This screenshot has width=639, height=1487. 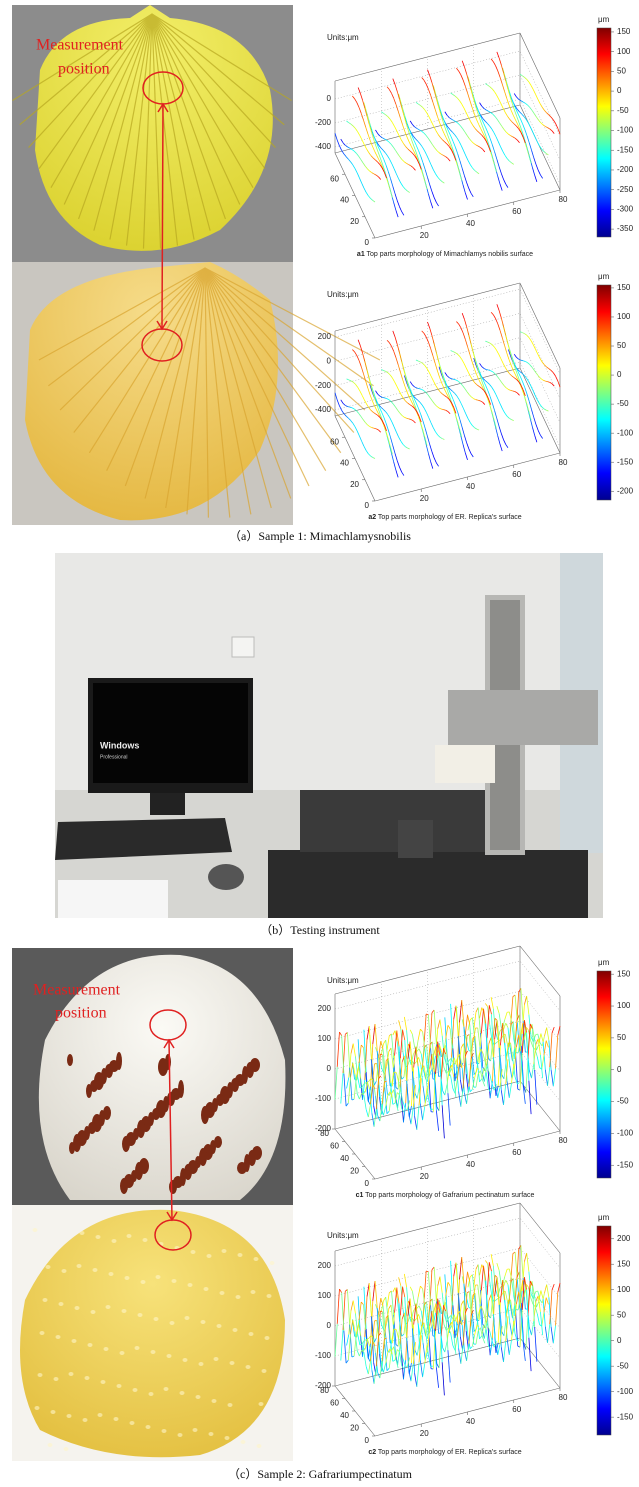 I want to click on x-tick-label: 40, so click(x=470, y=1421).